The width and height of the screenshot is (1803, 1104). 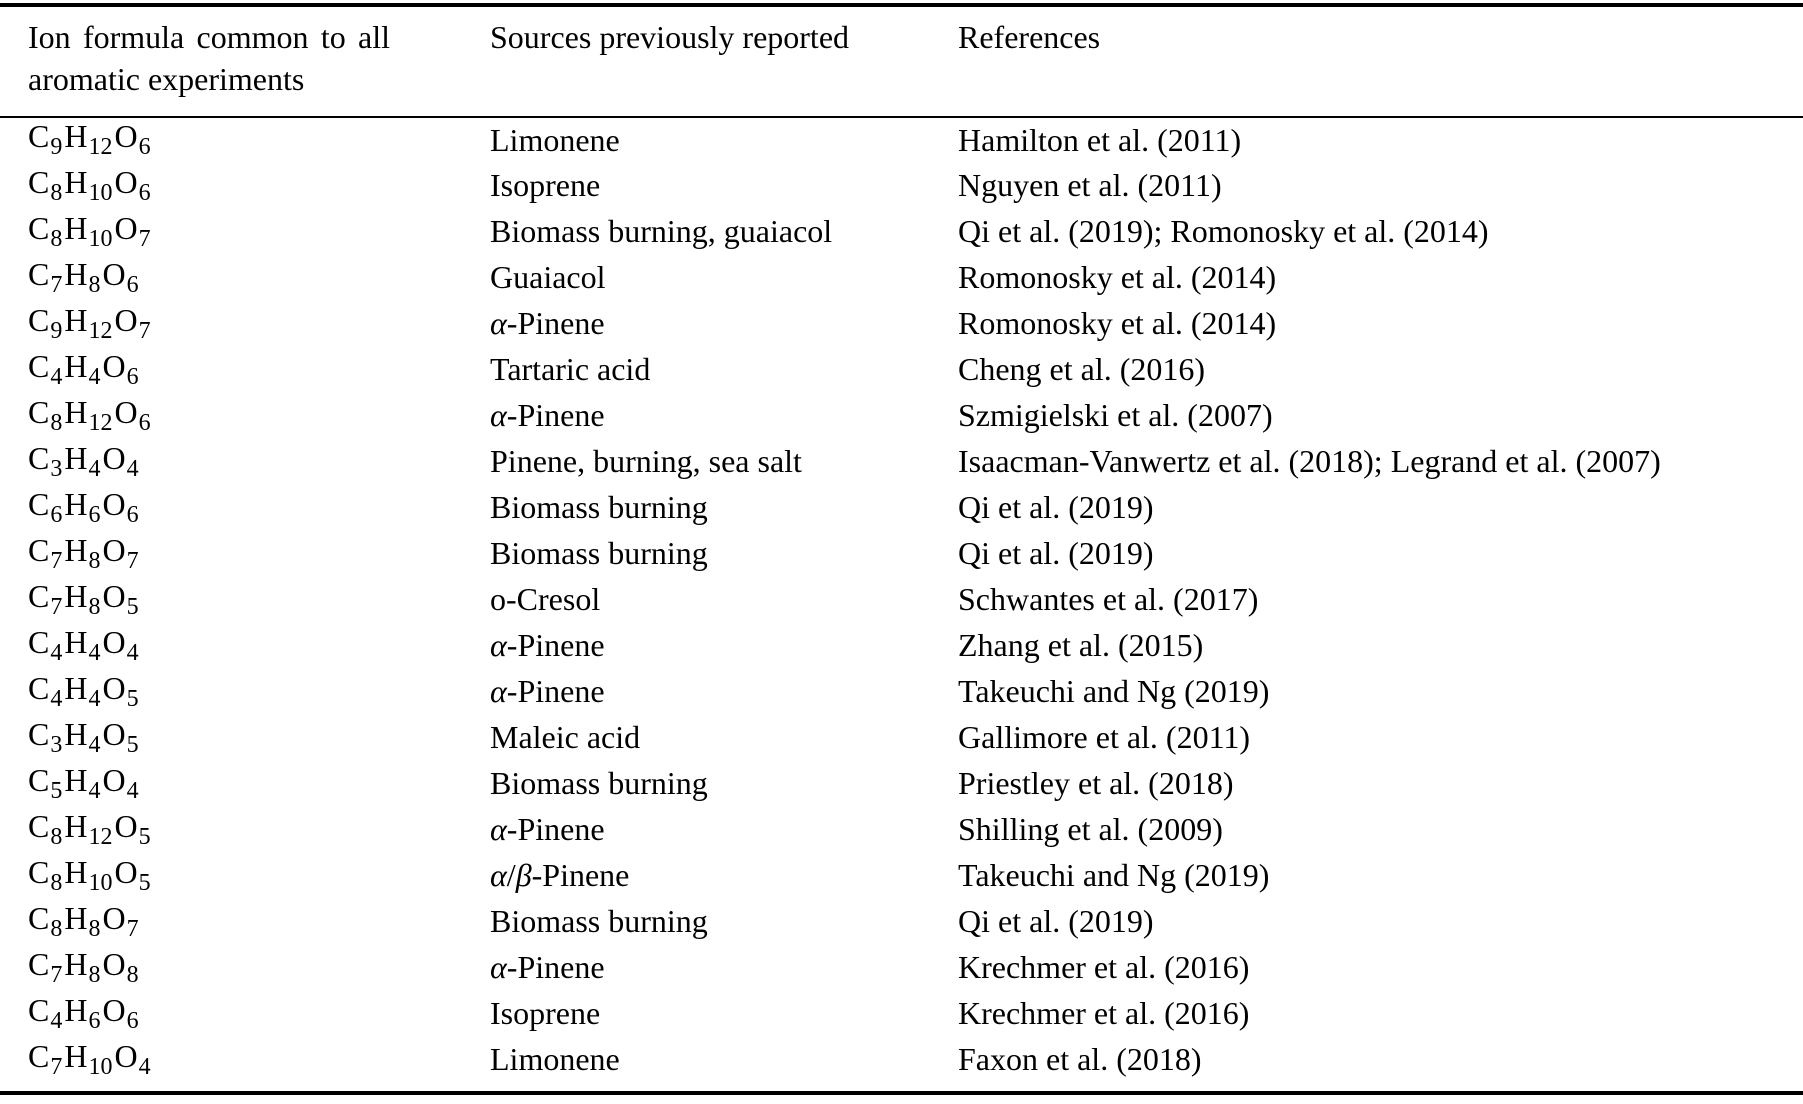 What do you see at coordinates (1081, 645) in the screenshot?
I see `reference-cell: Zhang et al. (2015)` at bounding box center [1081, 645].